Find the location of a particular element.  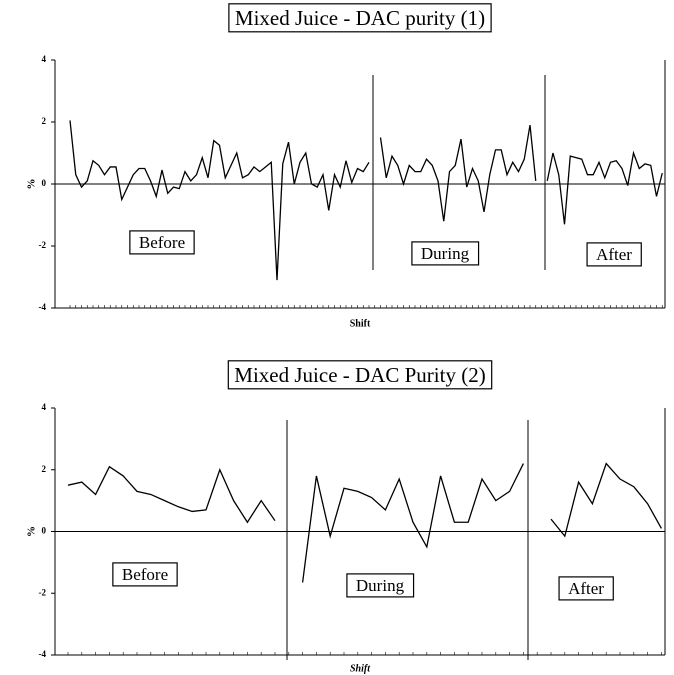

chart-title: Mixed Juice - DAC Purity (2) is located at coordinates (359, 375).